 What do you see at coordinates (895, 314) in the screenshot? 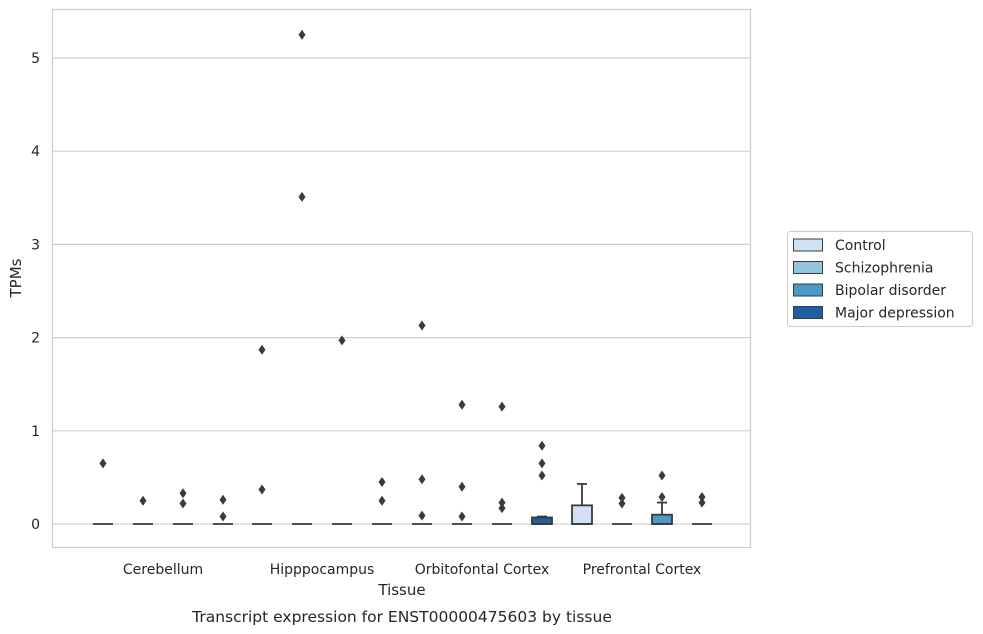
I see `legend-label: Major depression` at bounding box center [895, 314].